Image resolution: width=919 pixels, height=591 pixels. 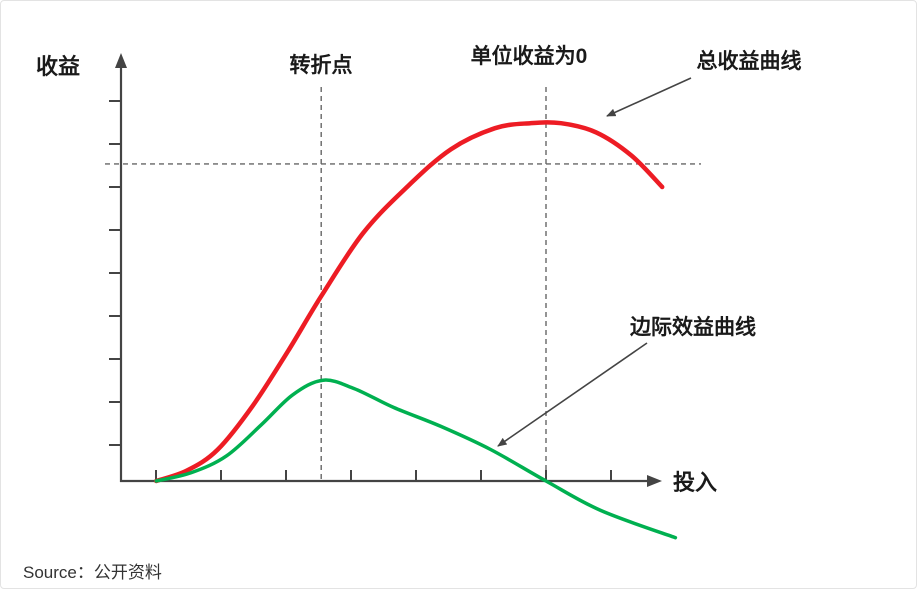 I want to click on turning-point-label: 转折点, so click(x=321, y=65).